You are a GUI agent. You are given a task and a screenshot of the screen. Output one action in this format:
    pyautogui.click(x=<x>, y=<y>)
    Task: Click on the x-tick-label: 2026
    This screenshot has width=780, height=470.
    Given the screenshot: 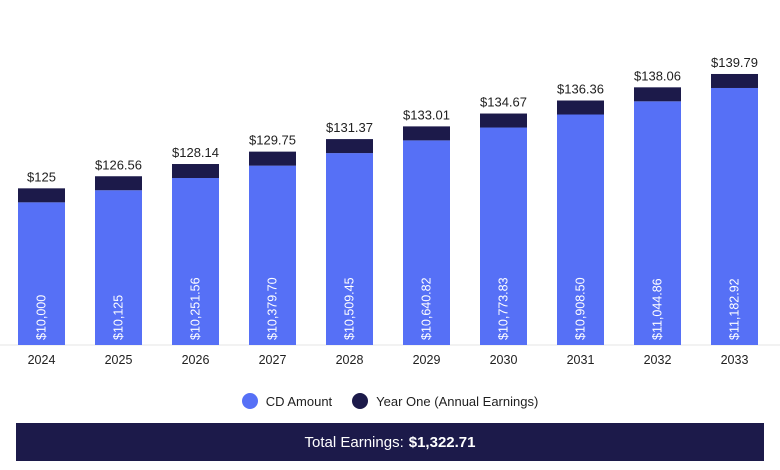 What is the action you would take?
    pyautogui.click(x=196, y=360)
    